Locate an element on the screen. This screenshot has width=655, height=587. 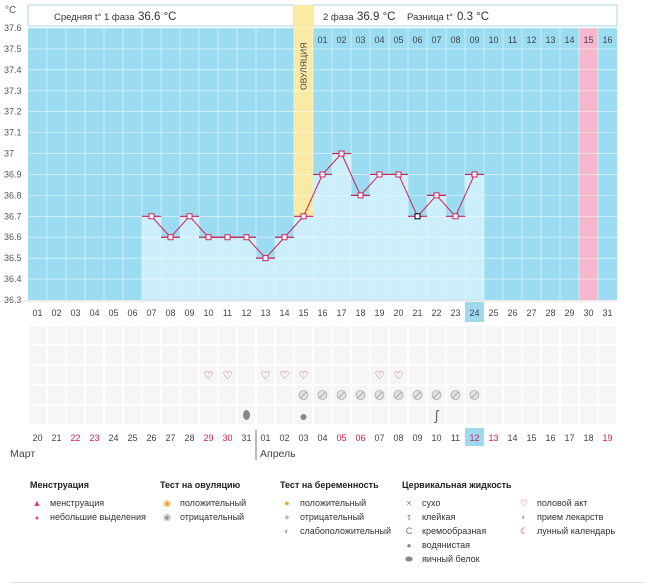
day-label: 23 is located at coordinates (455, 313).